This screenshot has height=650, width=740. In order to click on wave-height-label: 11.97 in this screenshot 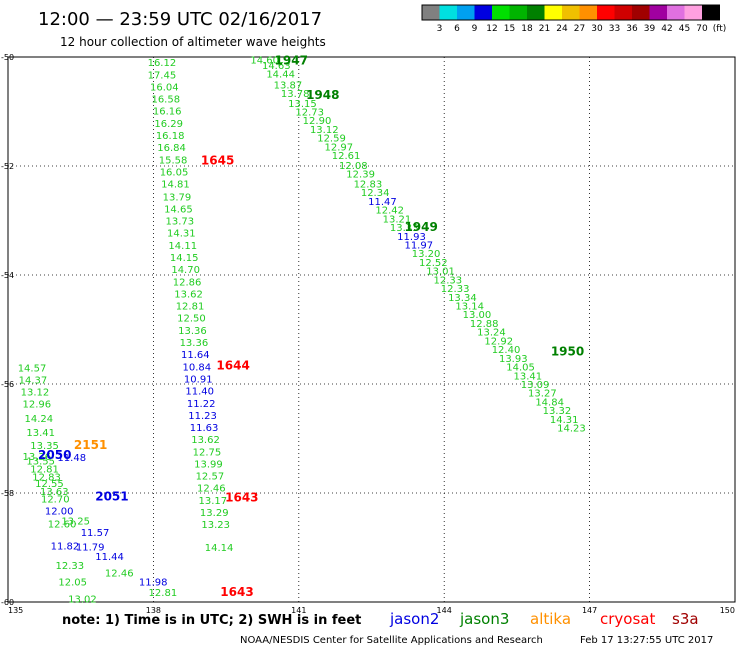, I will do `click(418, 245)`.